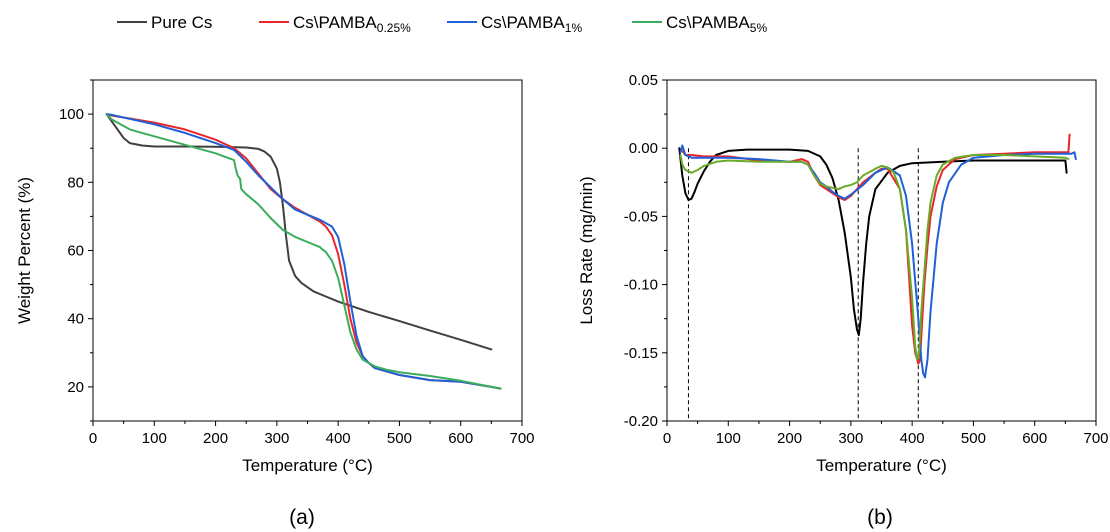 The width and height of the screenshot is (1110, 532). Describe the element at coordinates (643, 80) in the screenshot. I see `y-tick-label: 0.05` at that location.